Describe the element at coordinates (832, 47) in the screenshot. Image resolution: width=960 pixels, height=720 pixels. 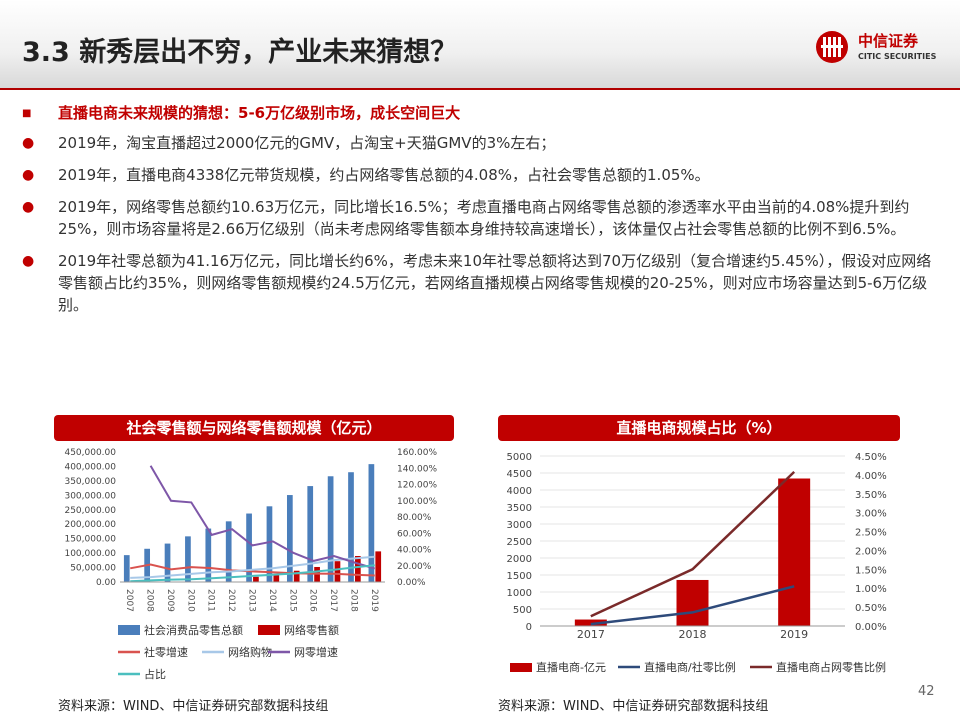
I see `citic-emblem-icon` at that location.